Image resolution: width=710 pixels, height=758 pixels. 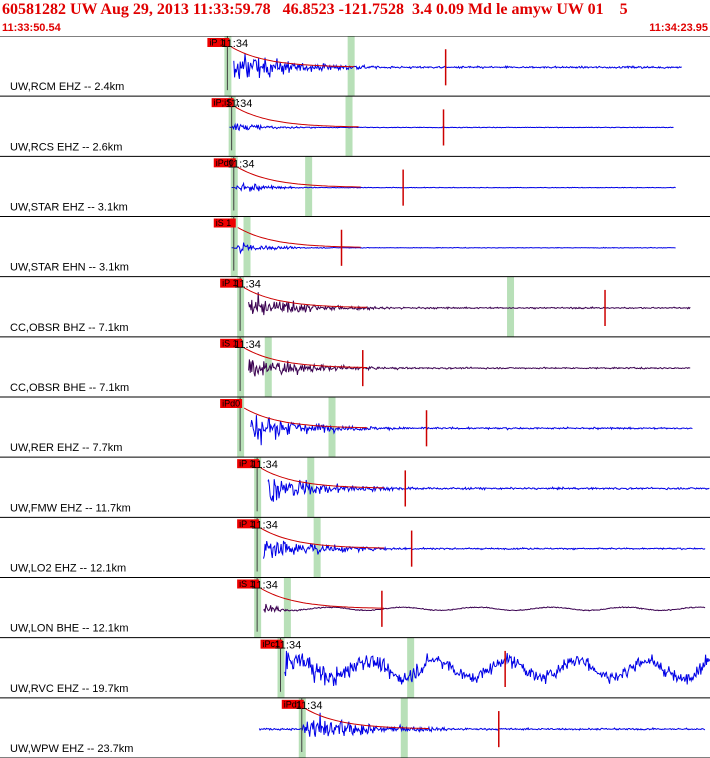 I want to click on pick-label-0: iP 1, so click(x=216, y=43).